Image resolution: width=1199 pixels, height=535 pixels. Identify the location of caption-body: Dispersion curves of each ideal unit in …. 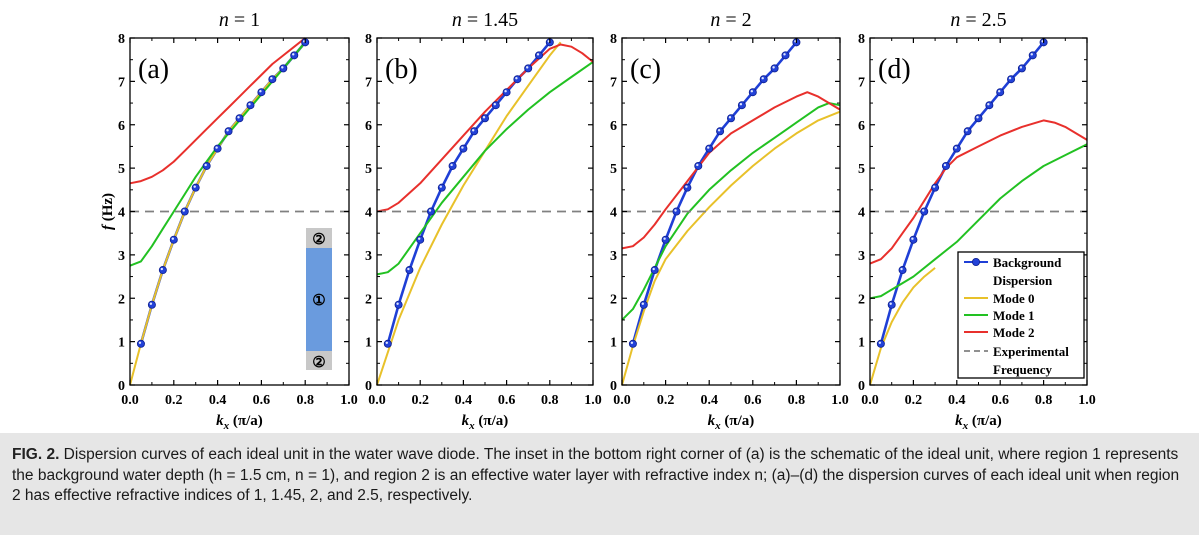
(596, 475).